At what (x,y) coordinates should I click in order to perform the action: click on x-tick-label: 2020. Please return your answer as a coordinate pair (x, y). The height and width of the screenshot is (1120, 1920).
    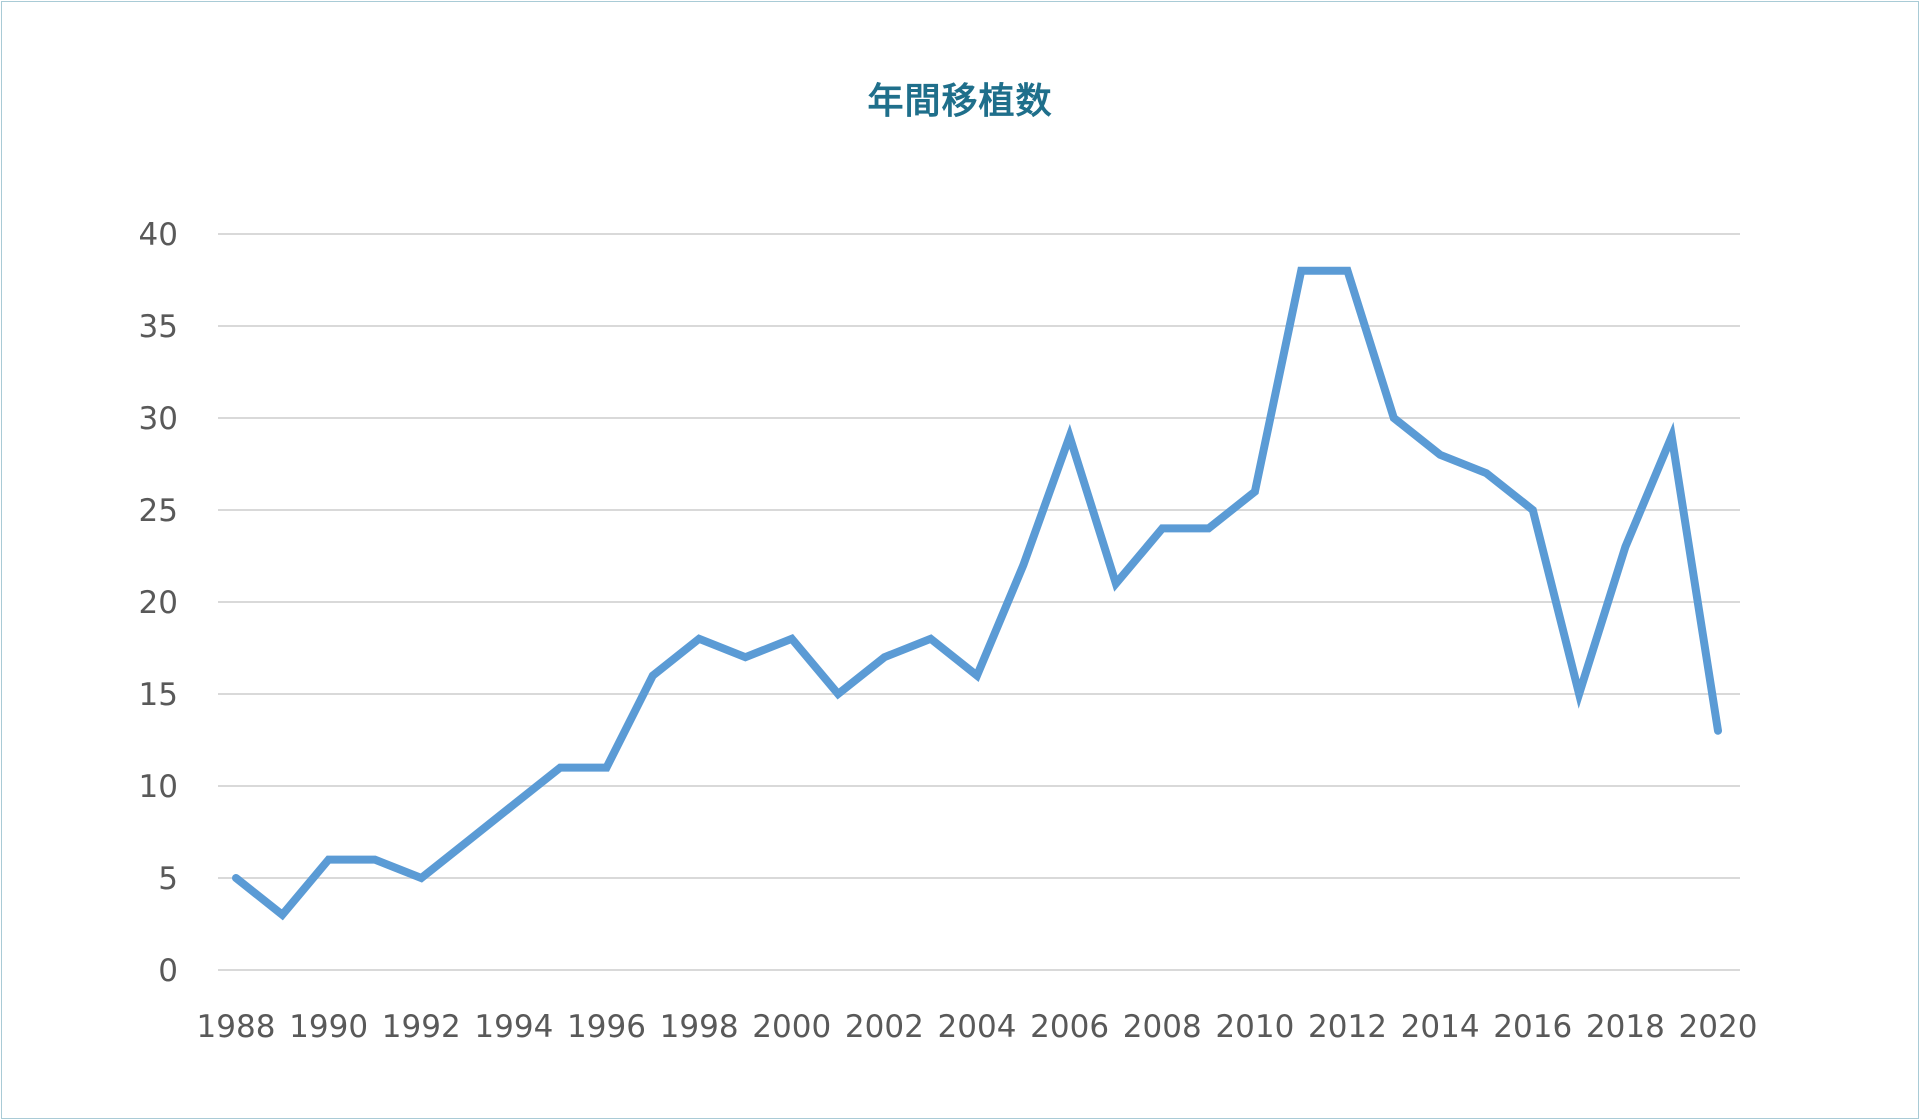
    Looking at the image, I should click on (1718, 1027).